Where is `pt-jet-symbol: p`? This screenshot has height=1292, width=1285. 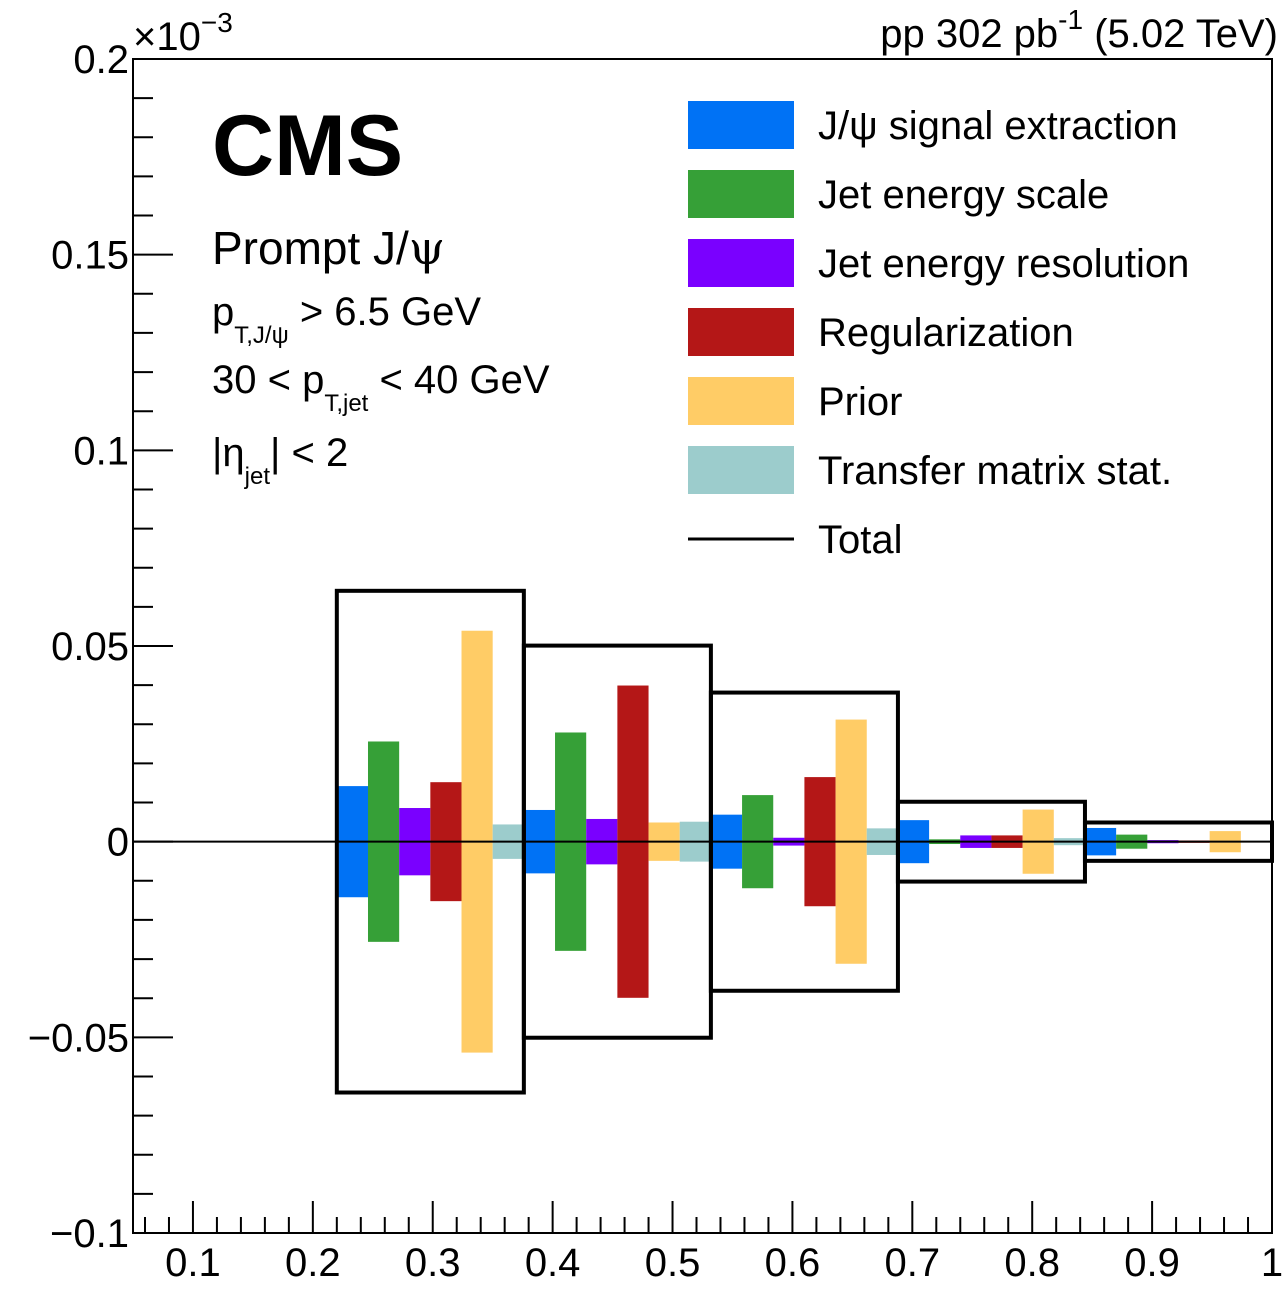 pt-jet-symbol: p is located at coordinates (313, 380).